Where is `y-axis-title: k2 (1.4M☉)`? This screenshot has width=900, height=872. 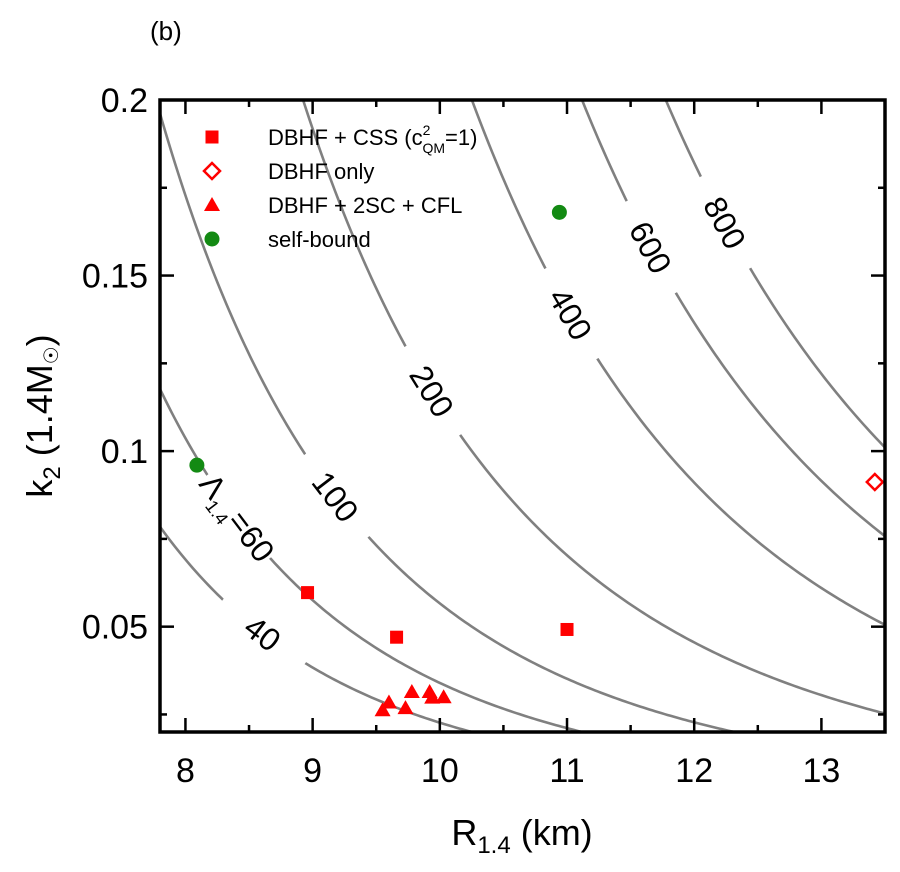 y-axis-title: k2 (1.4M☉) is located at coordinates (42, 415).